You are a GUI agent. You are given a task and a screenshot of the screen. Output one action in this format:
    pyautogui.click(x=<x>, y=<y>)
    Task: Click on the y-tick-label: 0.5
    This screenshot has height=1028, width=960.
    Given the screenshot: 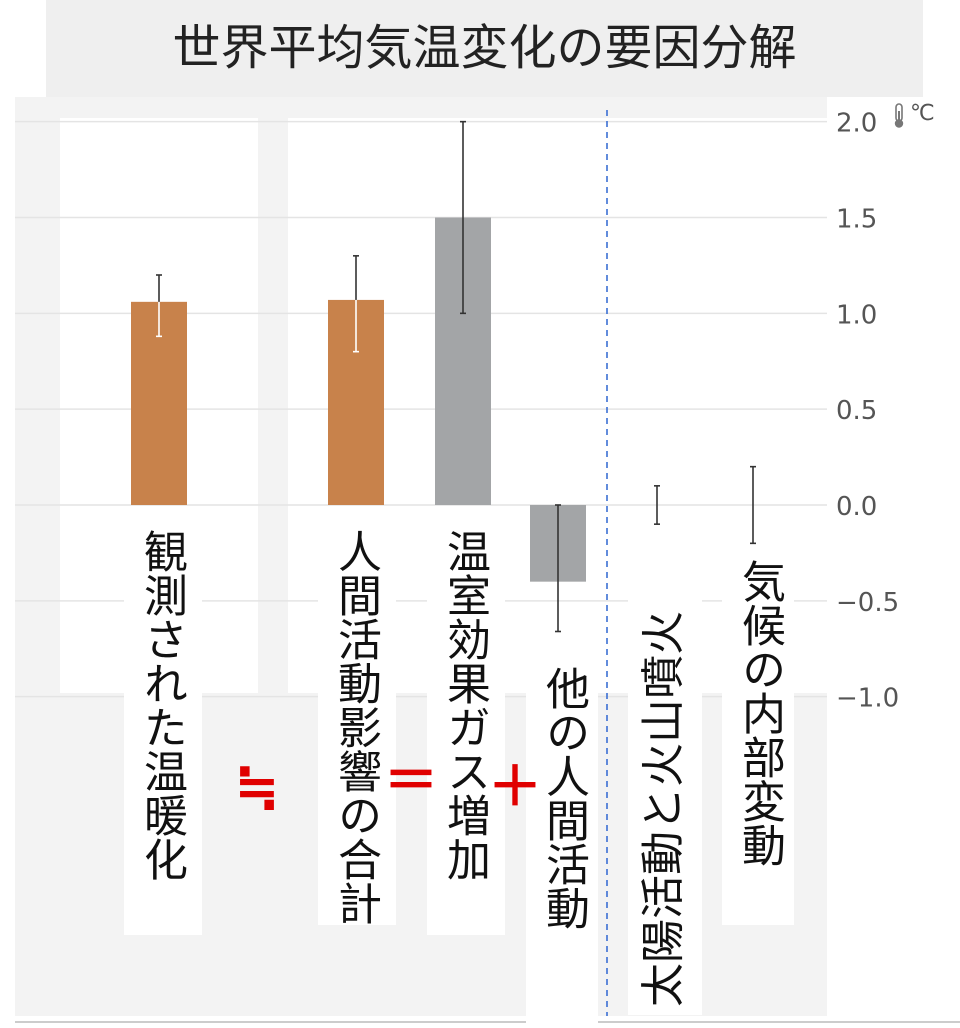 What is the action you would take?
    pyautogui.click(x=856, y=411)
    